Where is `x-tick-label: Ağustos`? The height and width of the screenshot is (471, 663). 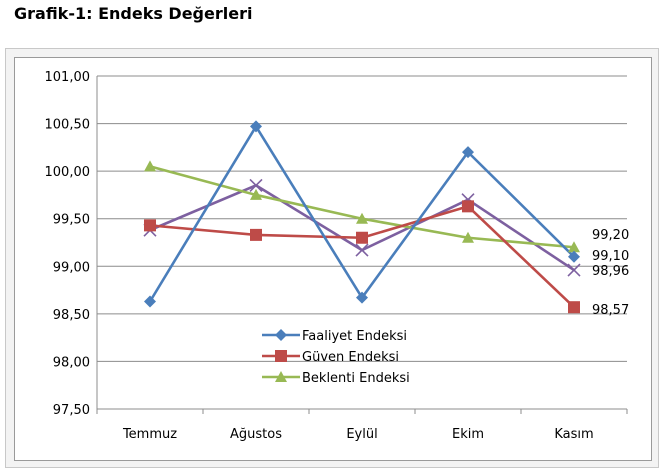 x-tick-label: Ağustos is located at coordinates (256, 434).